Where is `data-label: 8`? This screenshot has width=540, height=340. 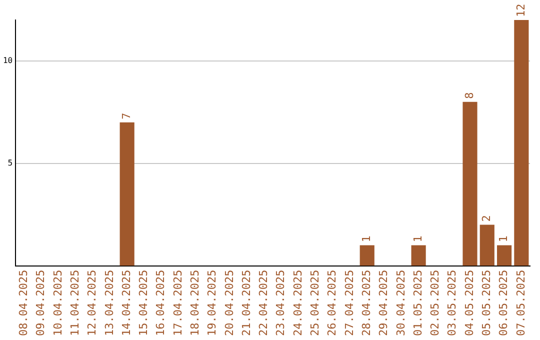
data-label: 8 is located at coordinates (469, 95).